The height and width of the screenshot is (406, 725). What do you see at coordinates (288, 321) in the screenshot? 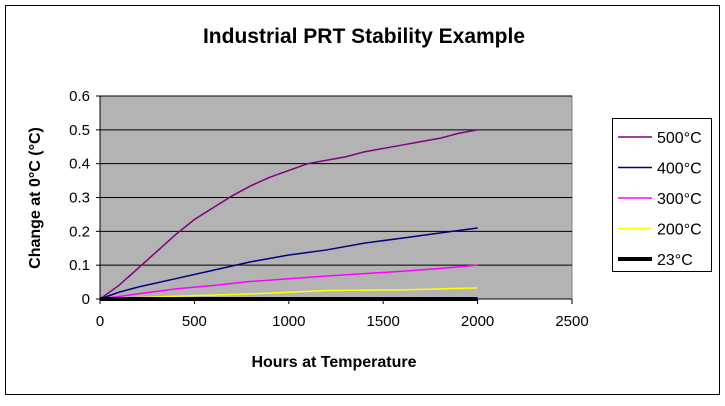
I see `x-tick-label: 1000` at bounding box center [288, 321].